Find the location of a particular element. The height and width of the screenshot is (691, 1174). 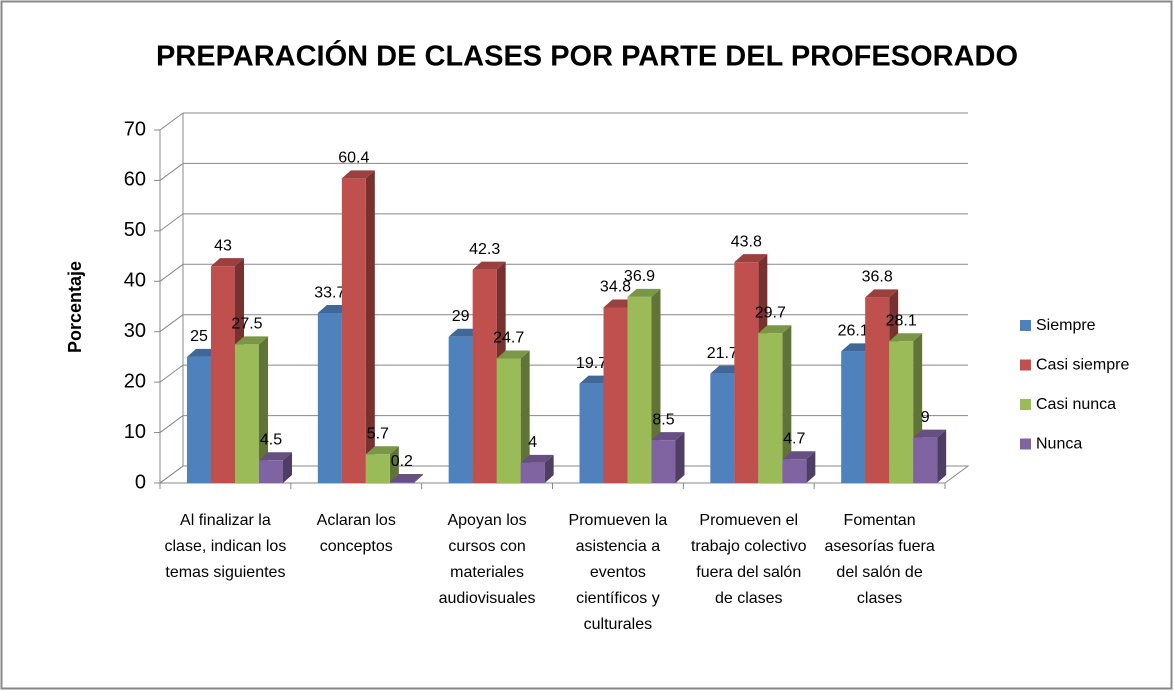

data-label: 36.8 is located at coordinates (877, 277).